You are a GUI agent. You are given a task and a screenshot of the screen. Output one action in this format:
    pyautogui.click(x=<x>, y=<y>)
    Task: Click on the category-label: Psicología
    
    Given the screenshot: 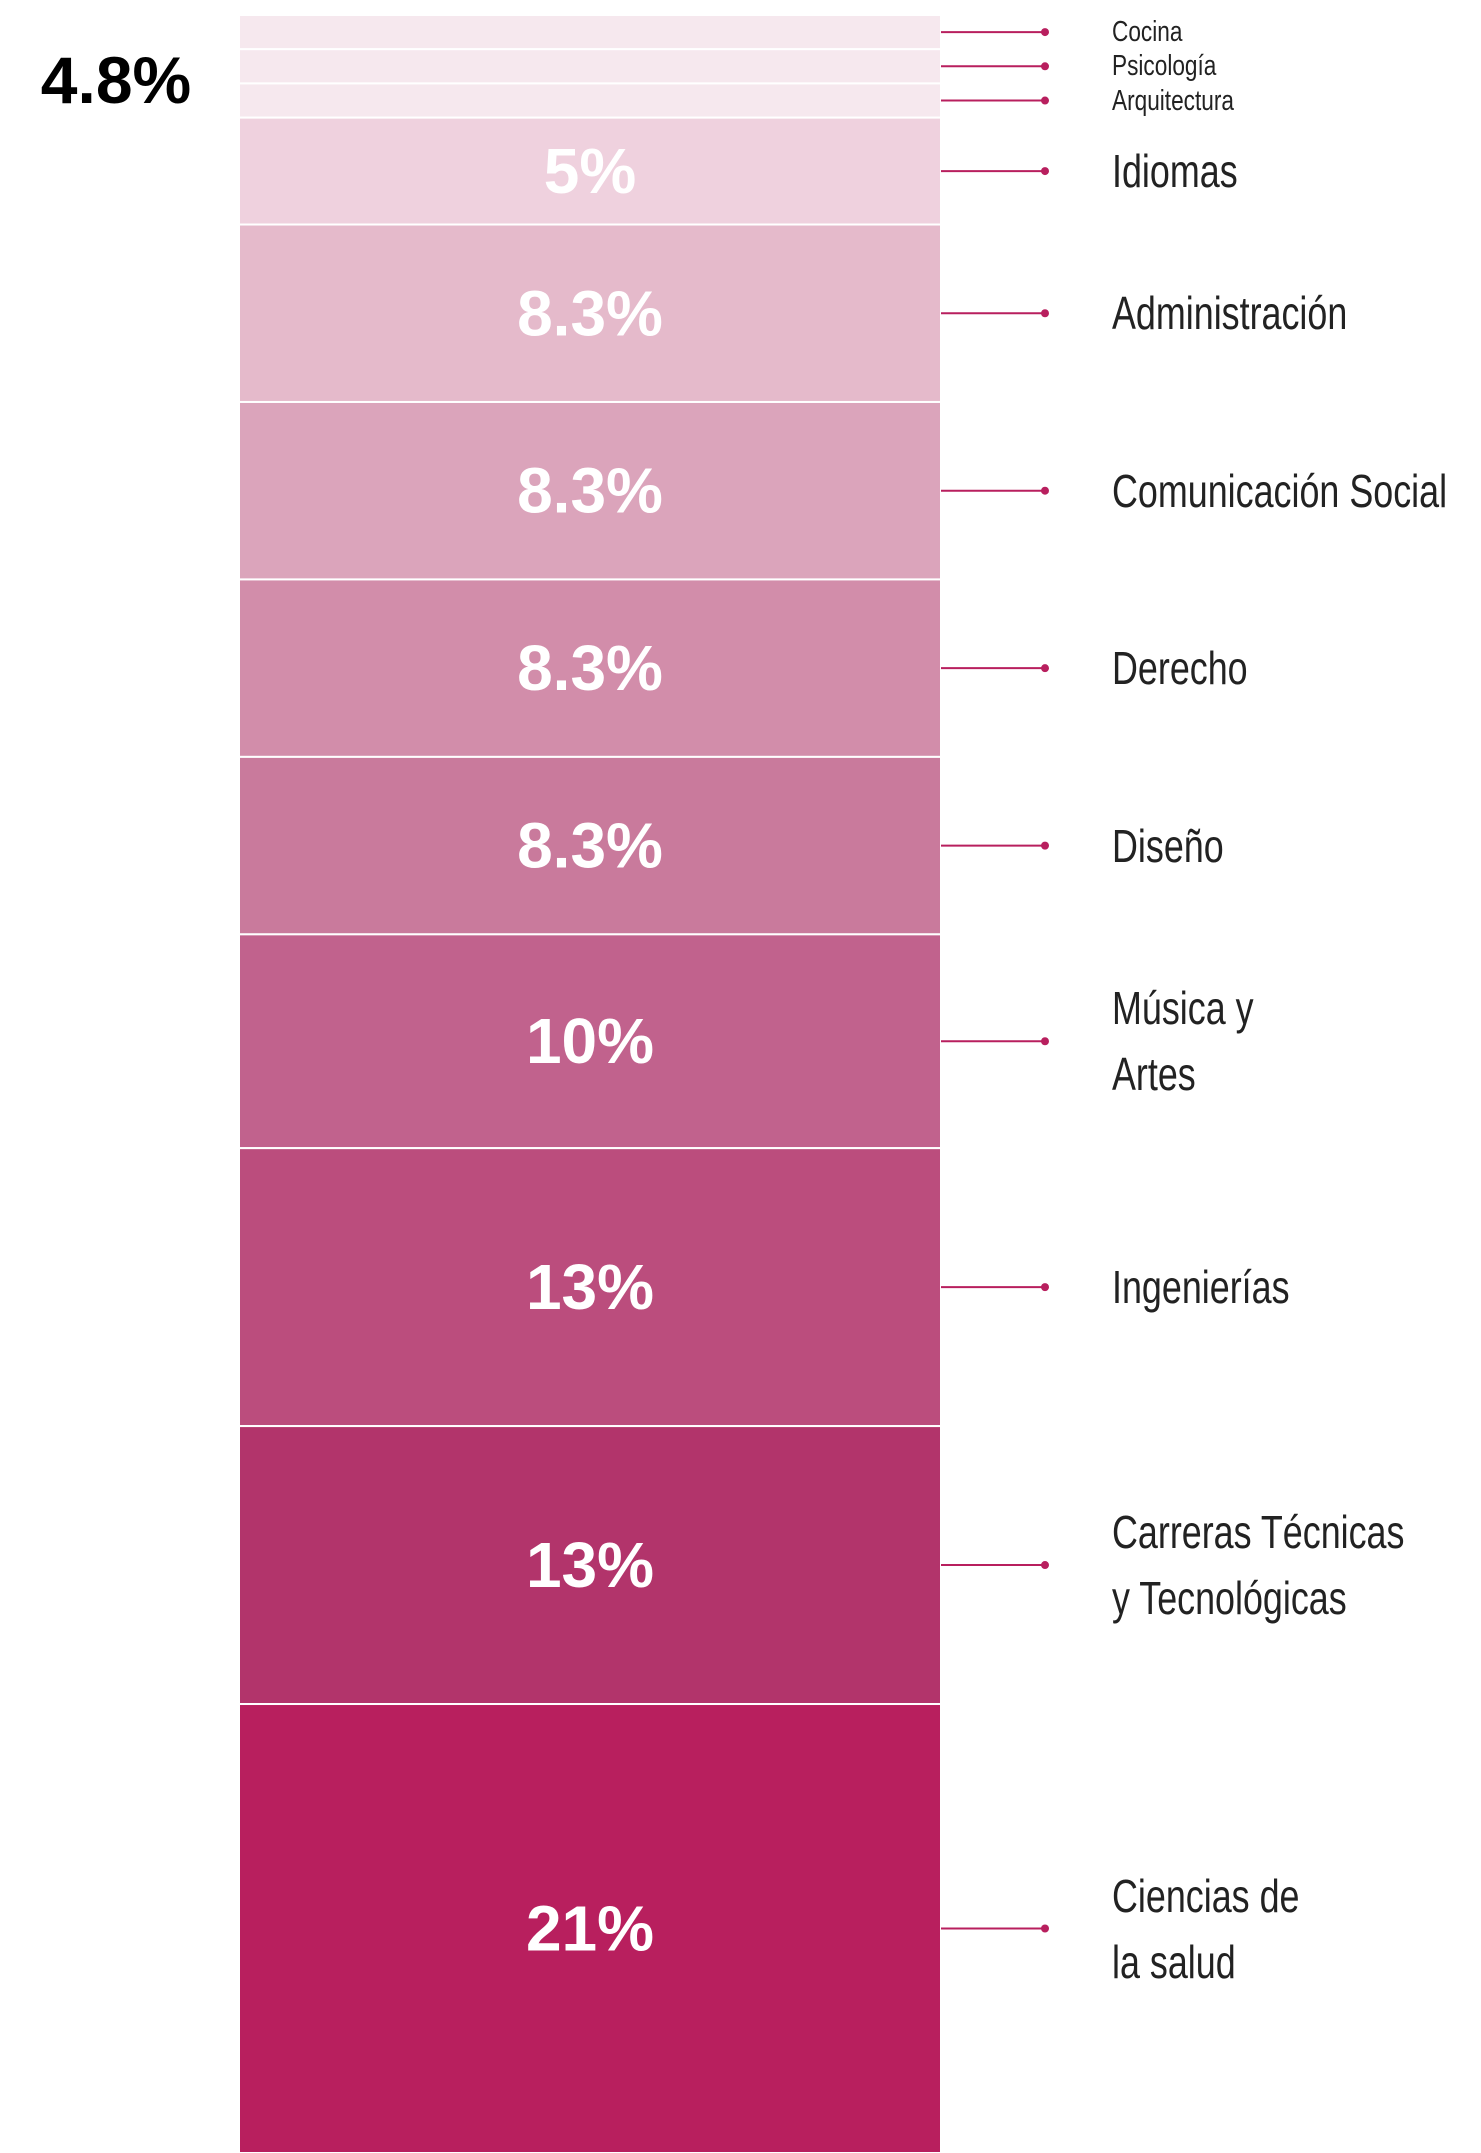 What is the action you would take?
    pyautogui.click(x=1164, y=66)
    